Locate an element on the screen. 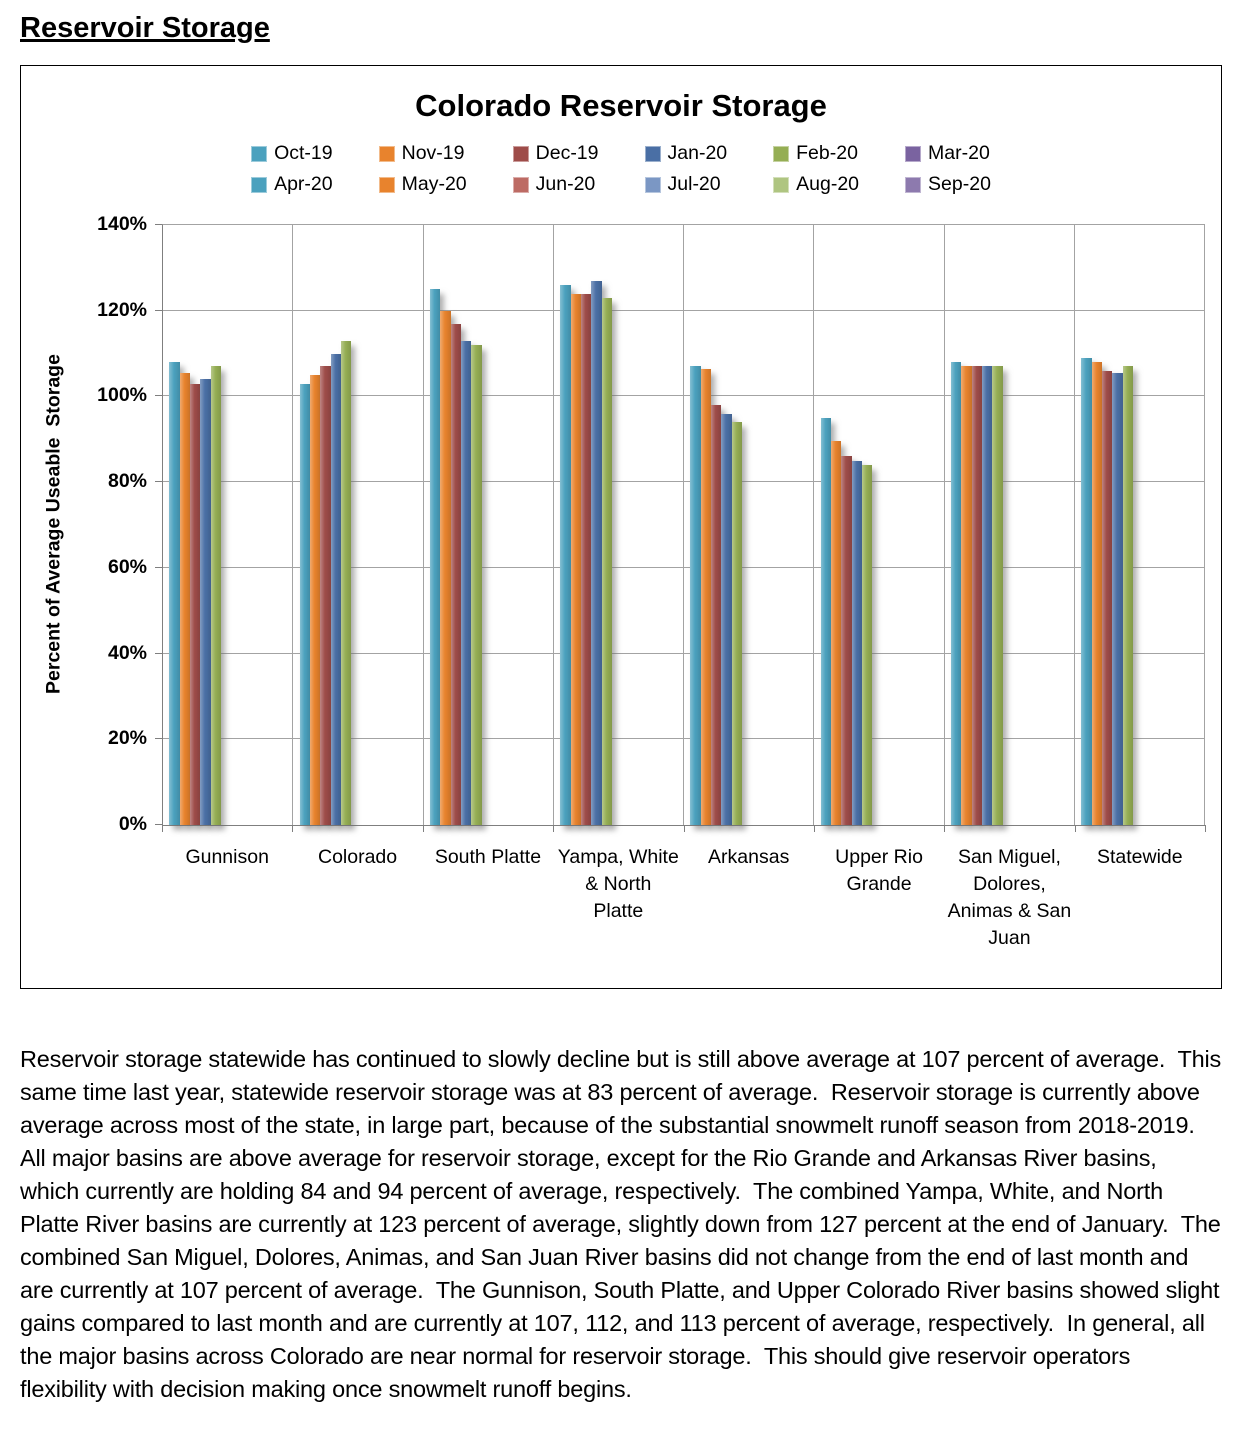  legend-item-jan-20: Jan-20 is located at coordinates (685, 153).